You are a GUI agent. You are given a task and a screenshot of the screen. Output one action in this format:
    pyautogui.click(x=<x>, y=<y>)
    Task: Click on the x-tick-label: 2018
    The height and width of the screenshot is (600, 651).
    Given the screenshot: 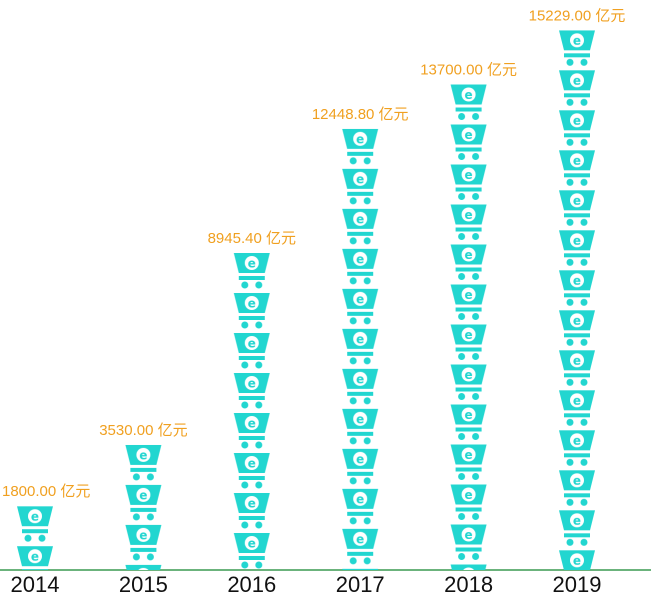 What is the action you would take?
    pyautogui.click(x=468, y=584)
    